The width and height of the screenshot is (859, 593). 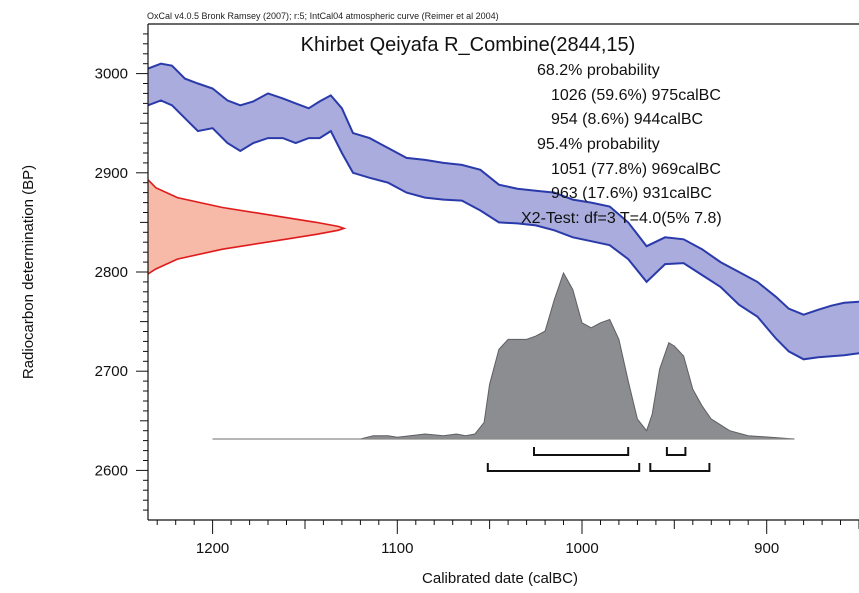 I want to click on annotation-95-range-1: 1051 (77.8%) 969calBC, so click(x=636, y=169).